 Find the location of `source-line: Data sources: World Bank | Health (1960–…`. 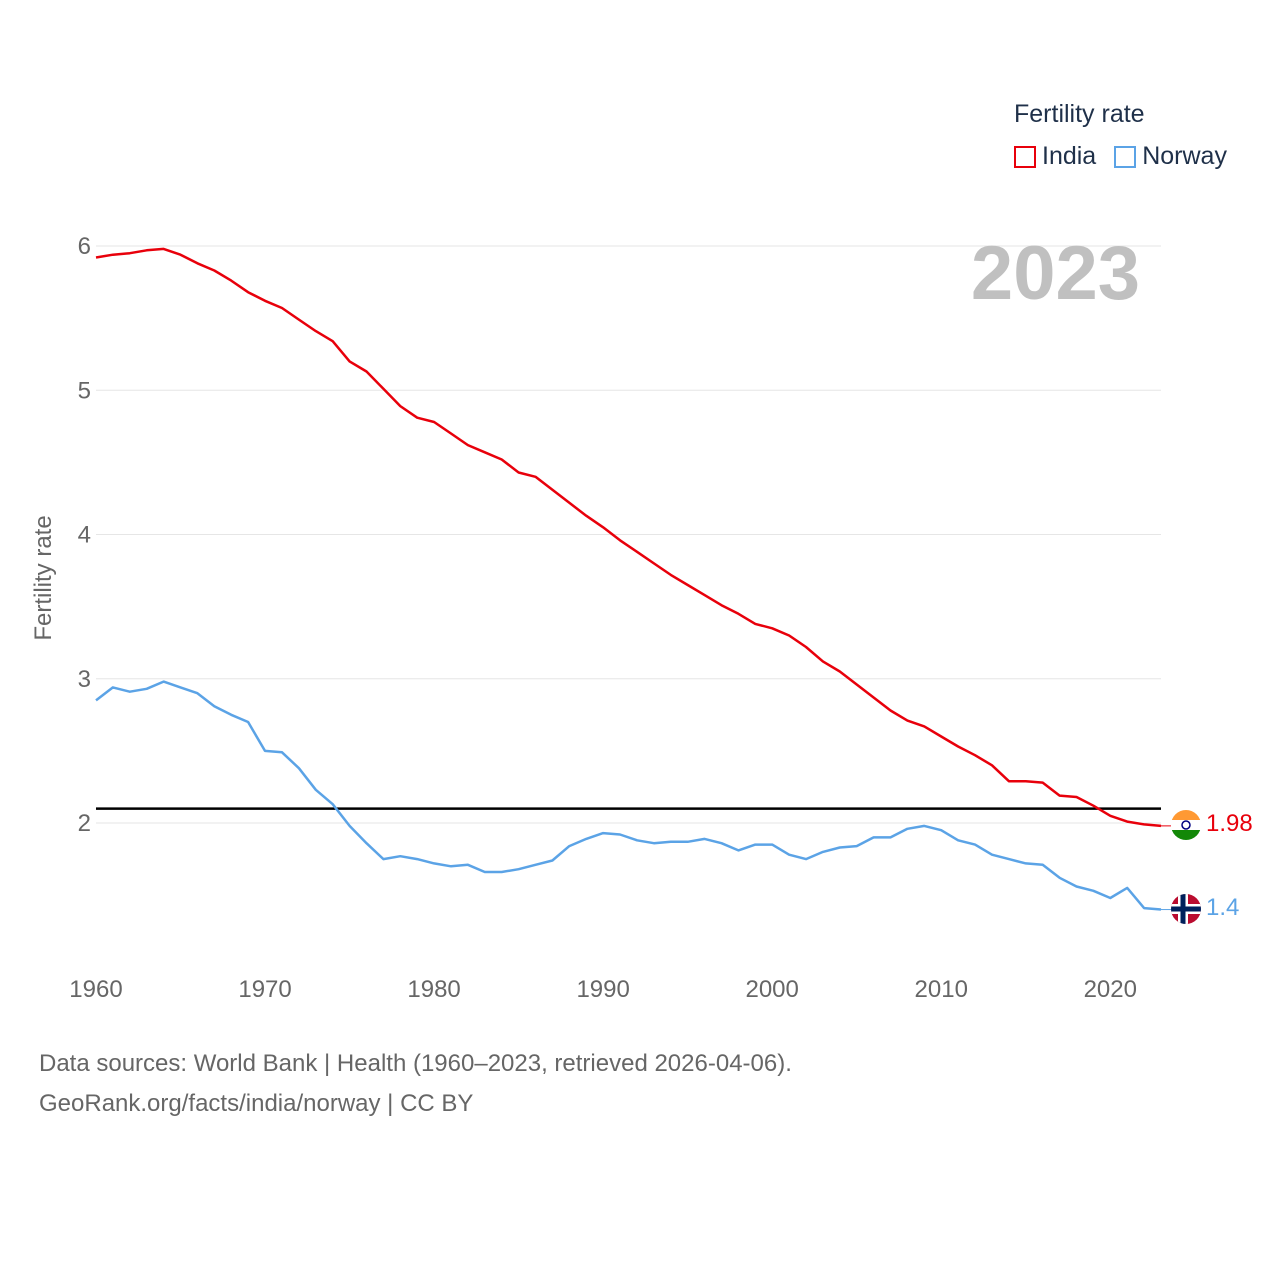

source-line: Data sources: World Bank | Health (1960–… is located at coordinates (415, 1063).